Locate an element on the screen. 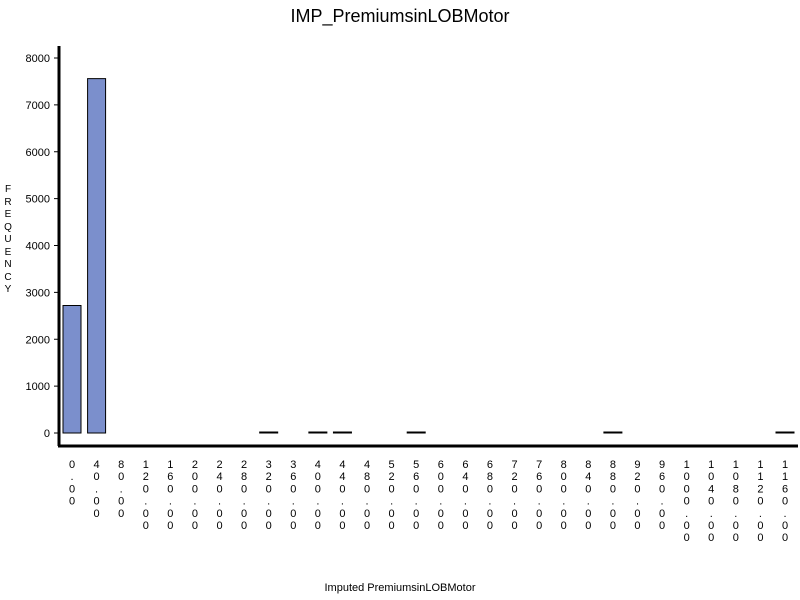 The image size is (800, 600). y-tick-label: 3000 is located at coordinates (38, 293).